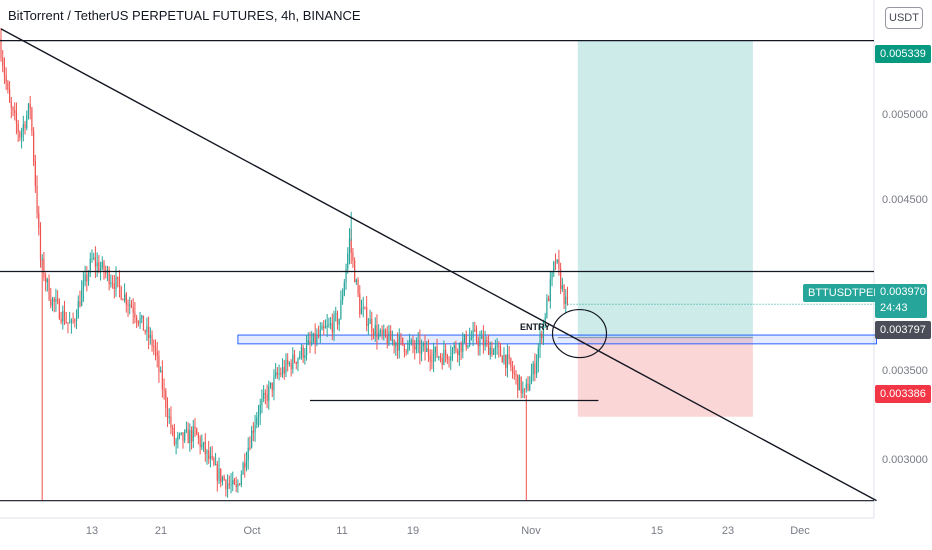  I want to click on current-price-value: 0.003970, so click(903, 292).